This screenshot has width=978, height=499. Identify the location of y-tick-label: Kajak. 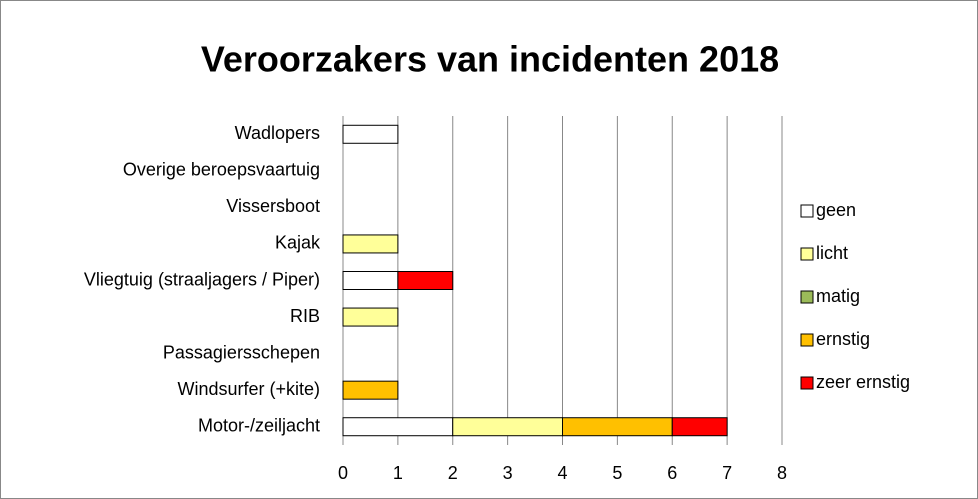
(298, 243).